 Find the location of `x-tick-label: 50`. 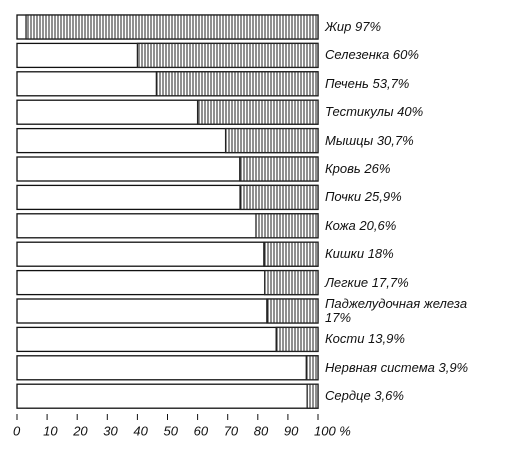

x-tick-label: 50 is located at coordinates (171, 430).